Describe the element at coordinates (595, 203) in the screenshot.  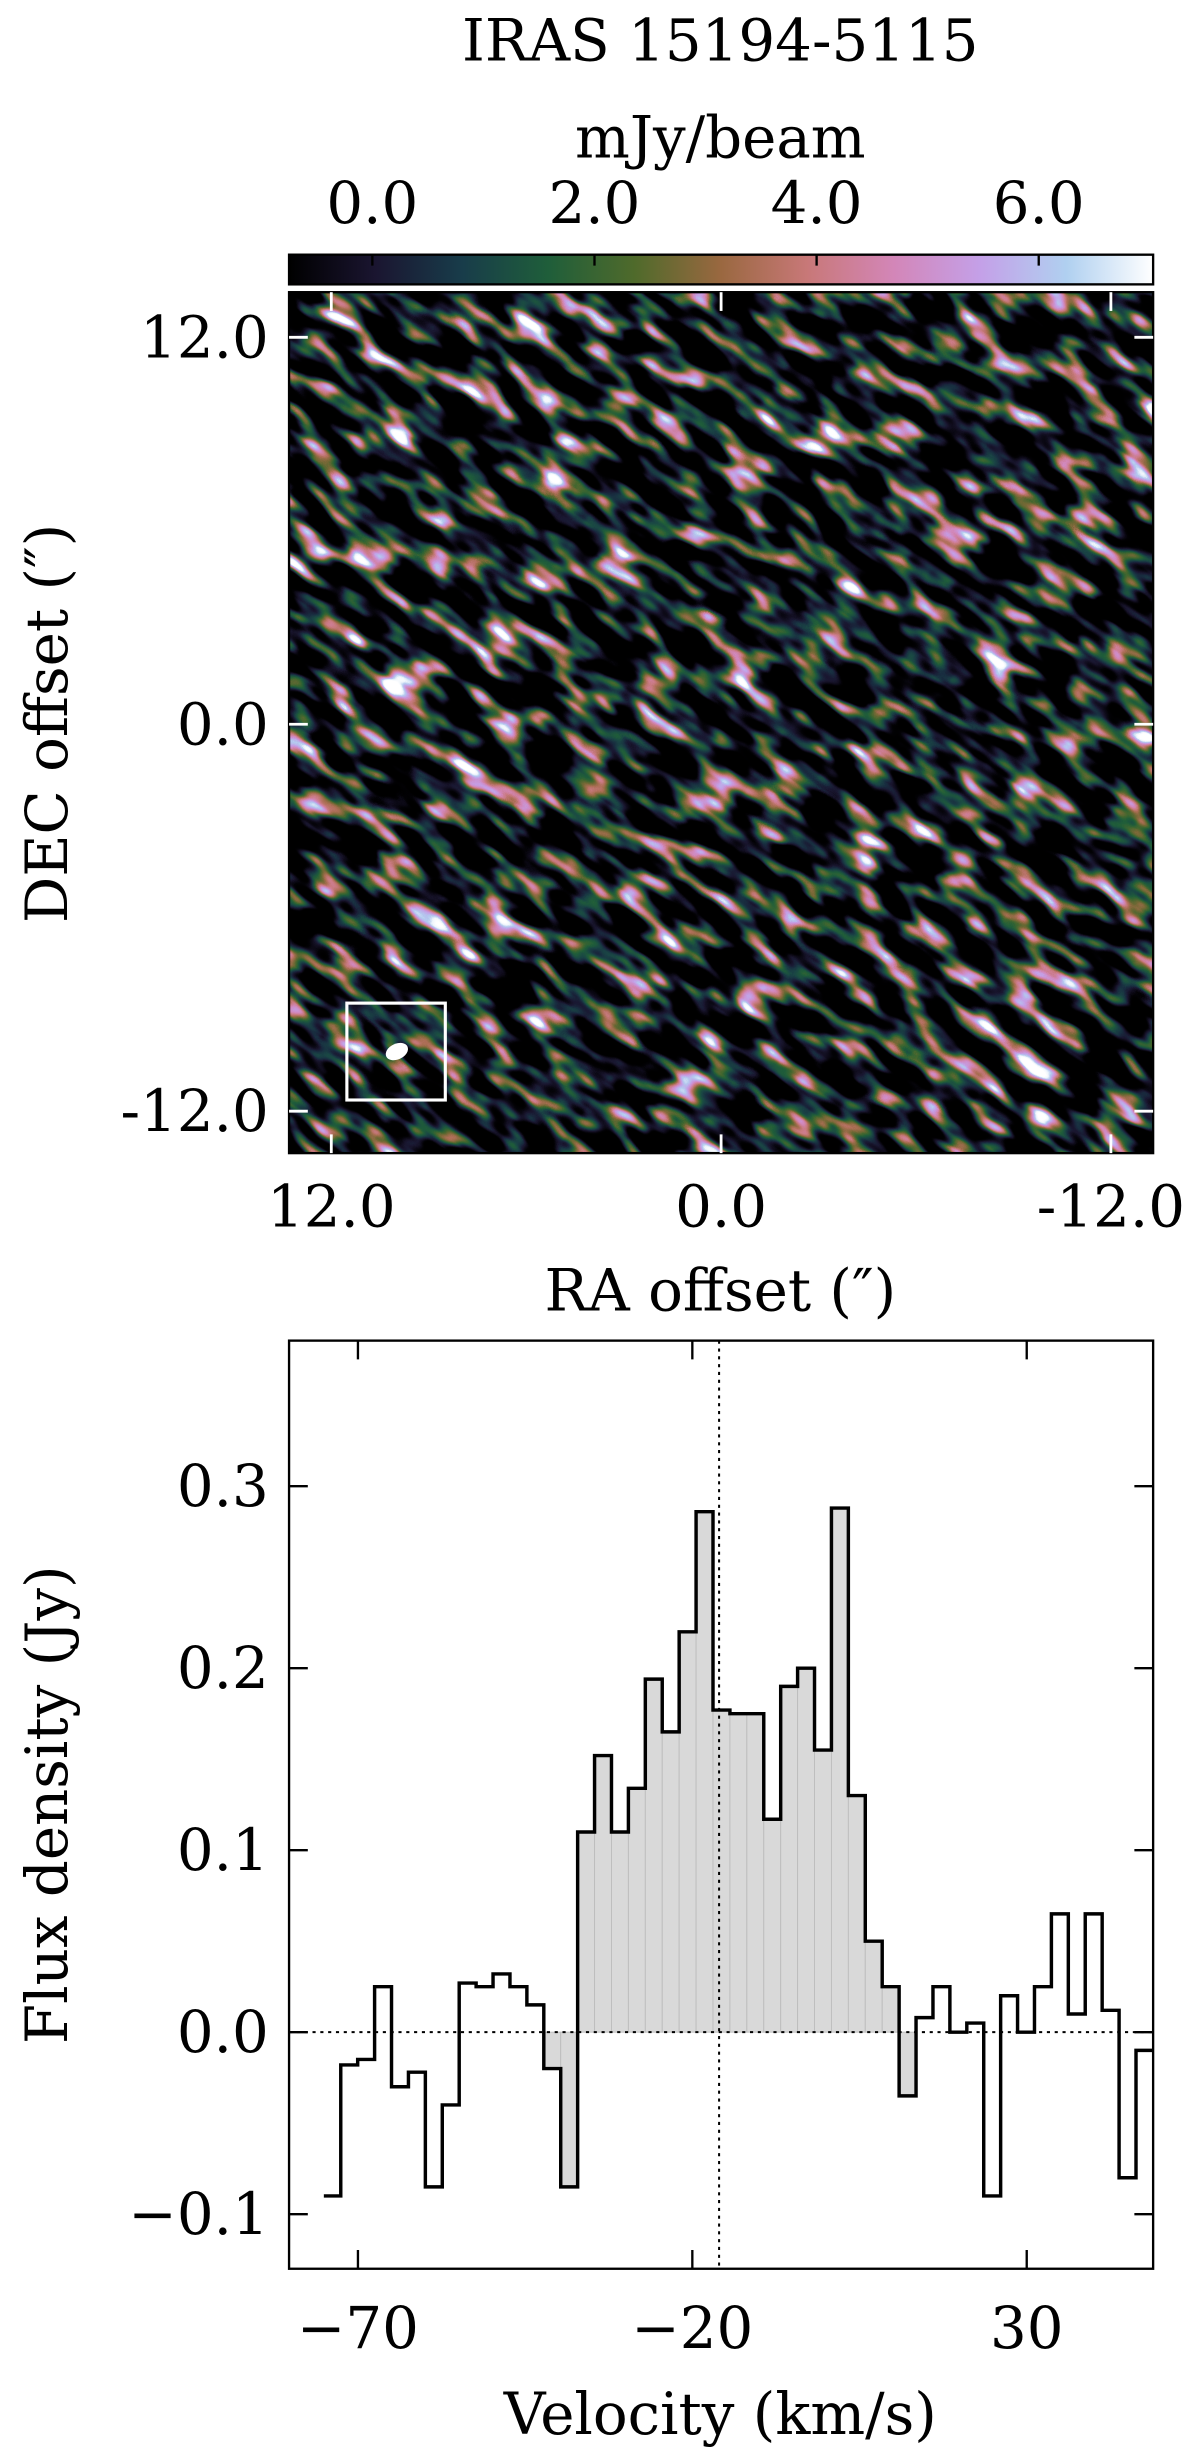
I see `colorbar-tick-label: 2.0` at that location.